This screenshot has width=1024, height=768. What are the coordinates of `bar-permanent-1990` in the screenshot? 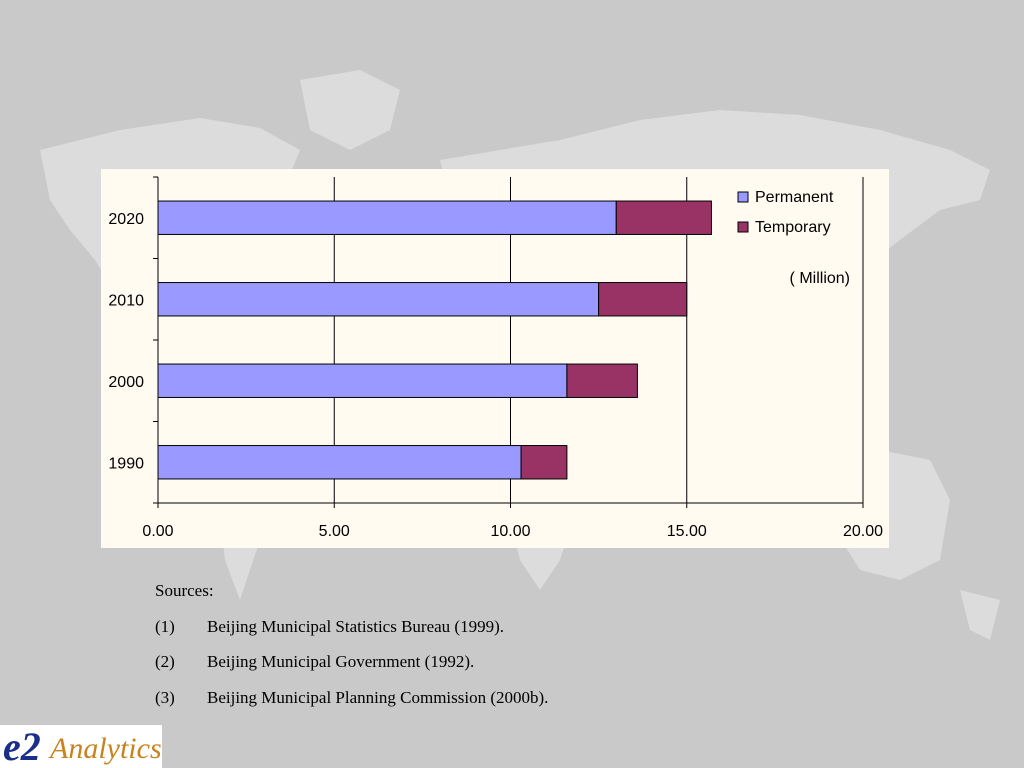 It's located at (339, 462).